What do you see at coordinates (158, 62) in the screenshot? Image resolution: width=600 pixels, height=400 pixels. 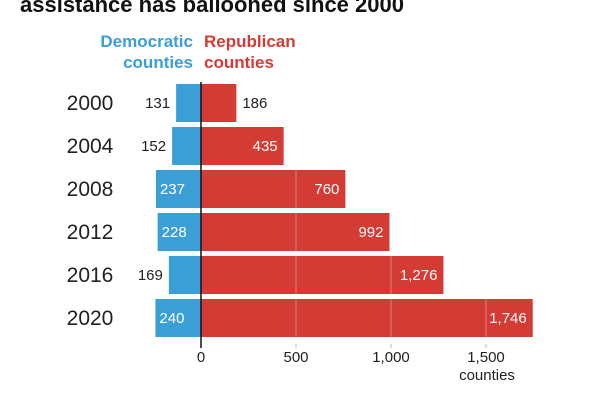 I see `legend-democratic-line2: counties` at bounding box center [158, 62].